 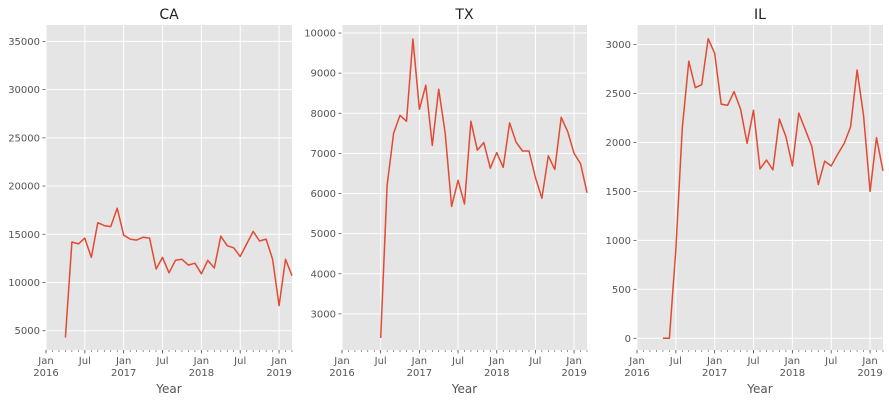 I want to click on y-tick-label: 6000, so click(x=323, y=194).